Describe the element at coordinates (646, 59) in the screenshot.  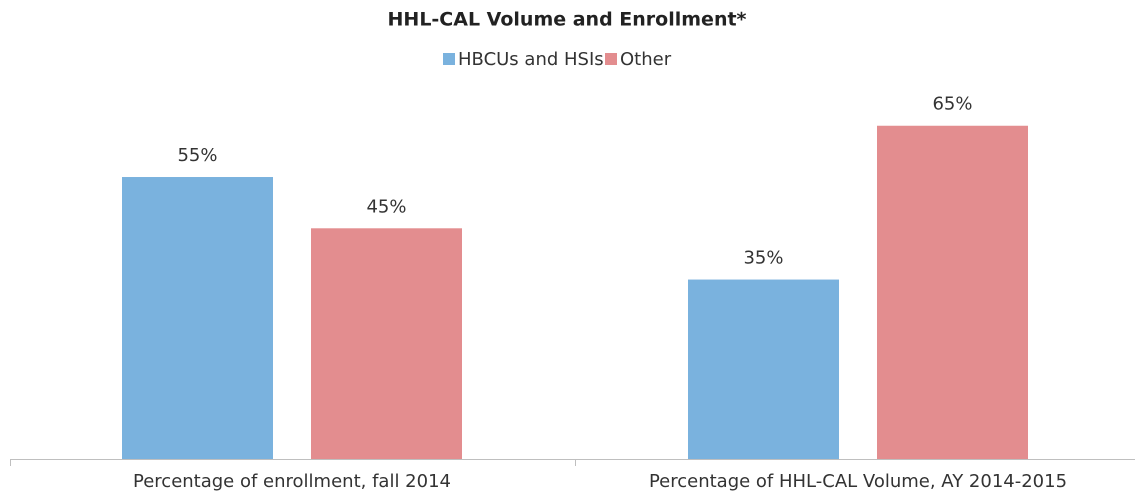
I see `legend-label: Other` at that location.